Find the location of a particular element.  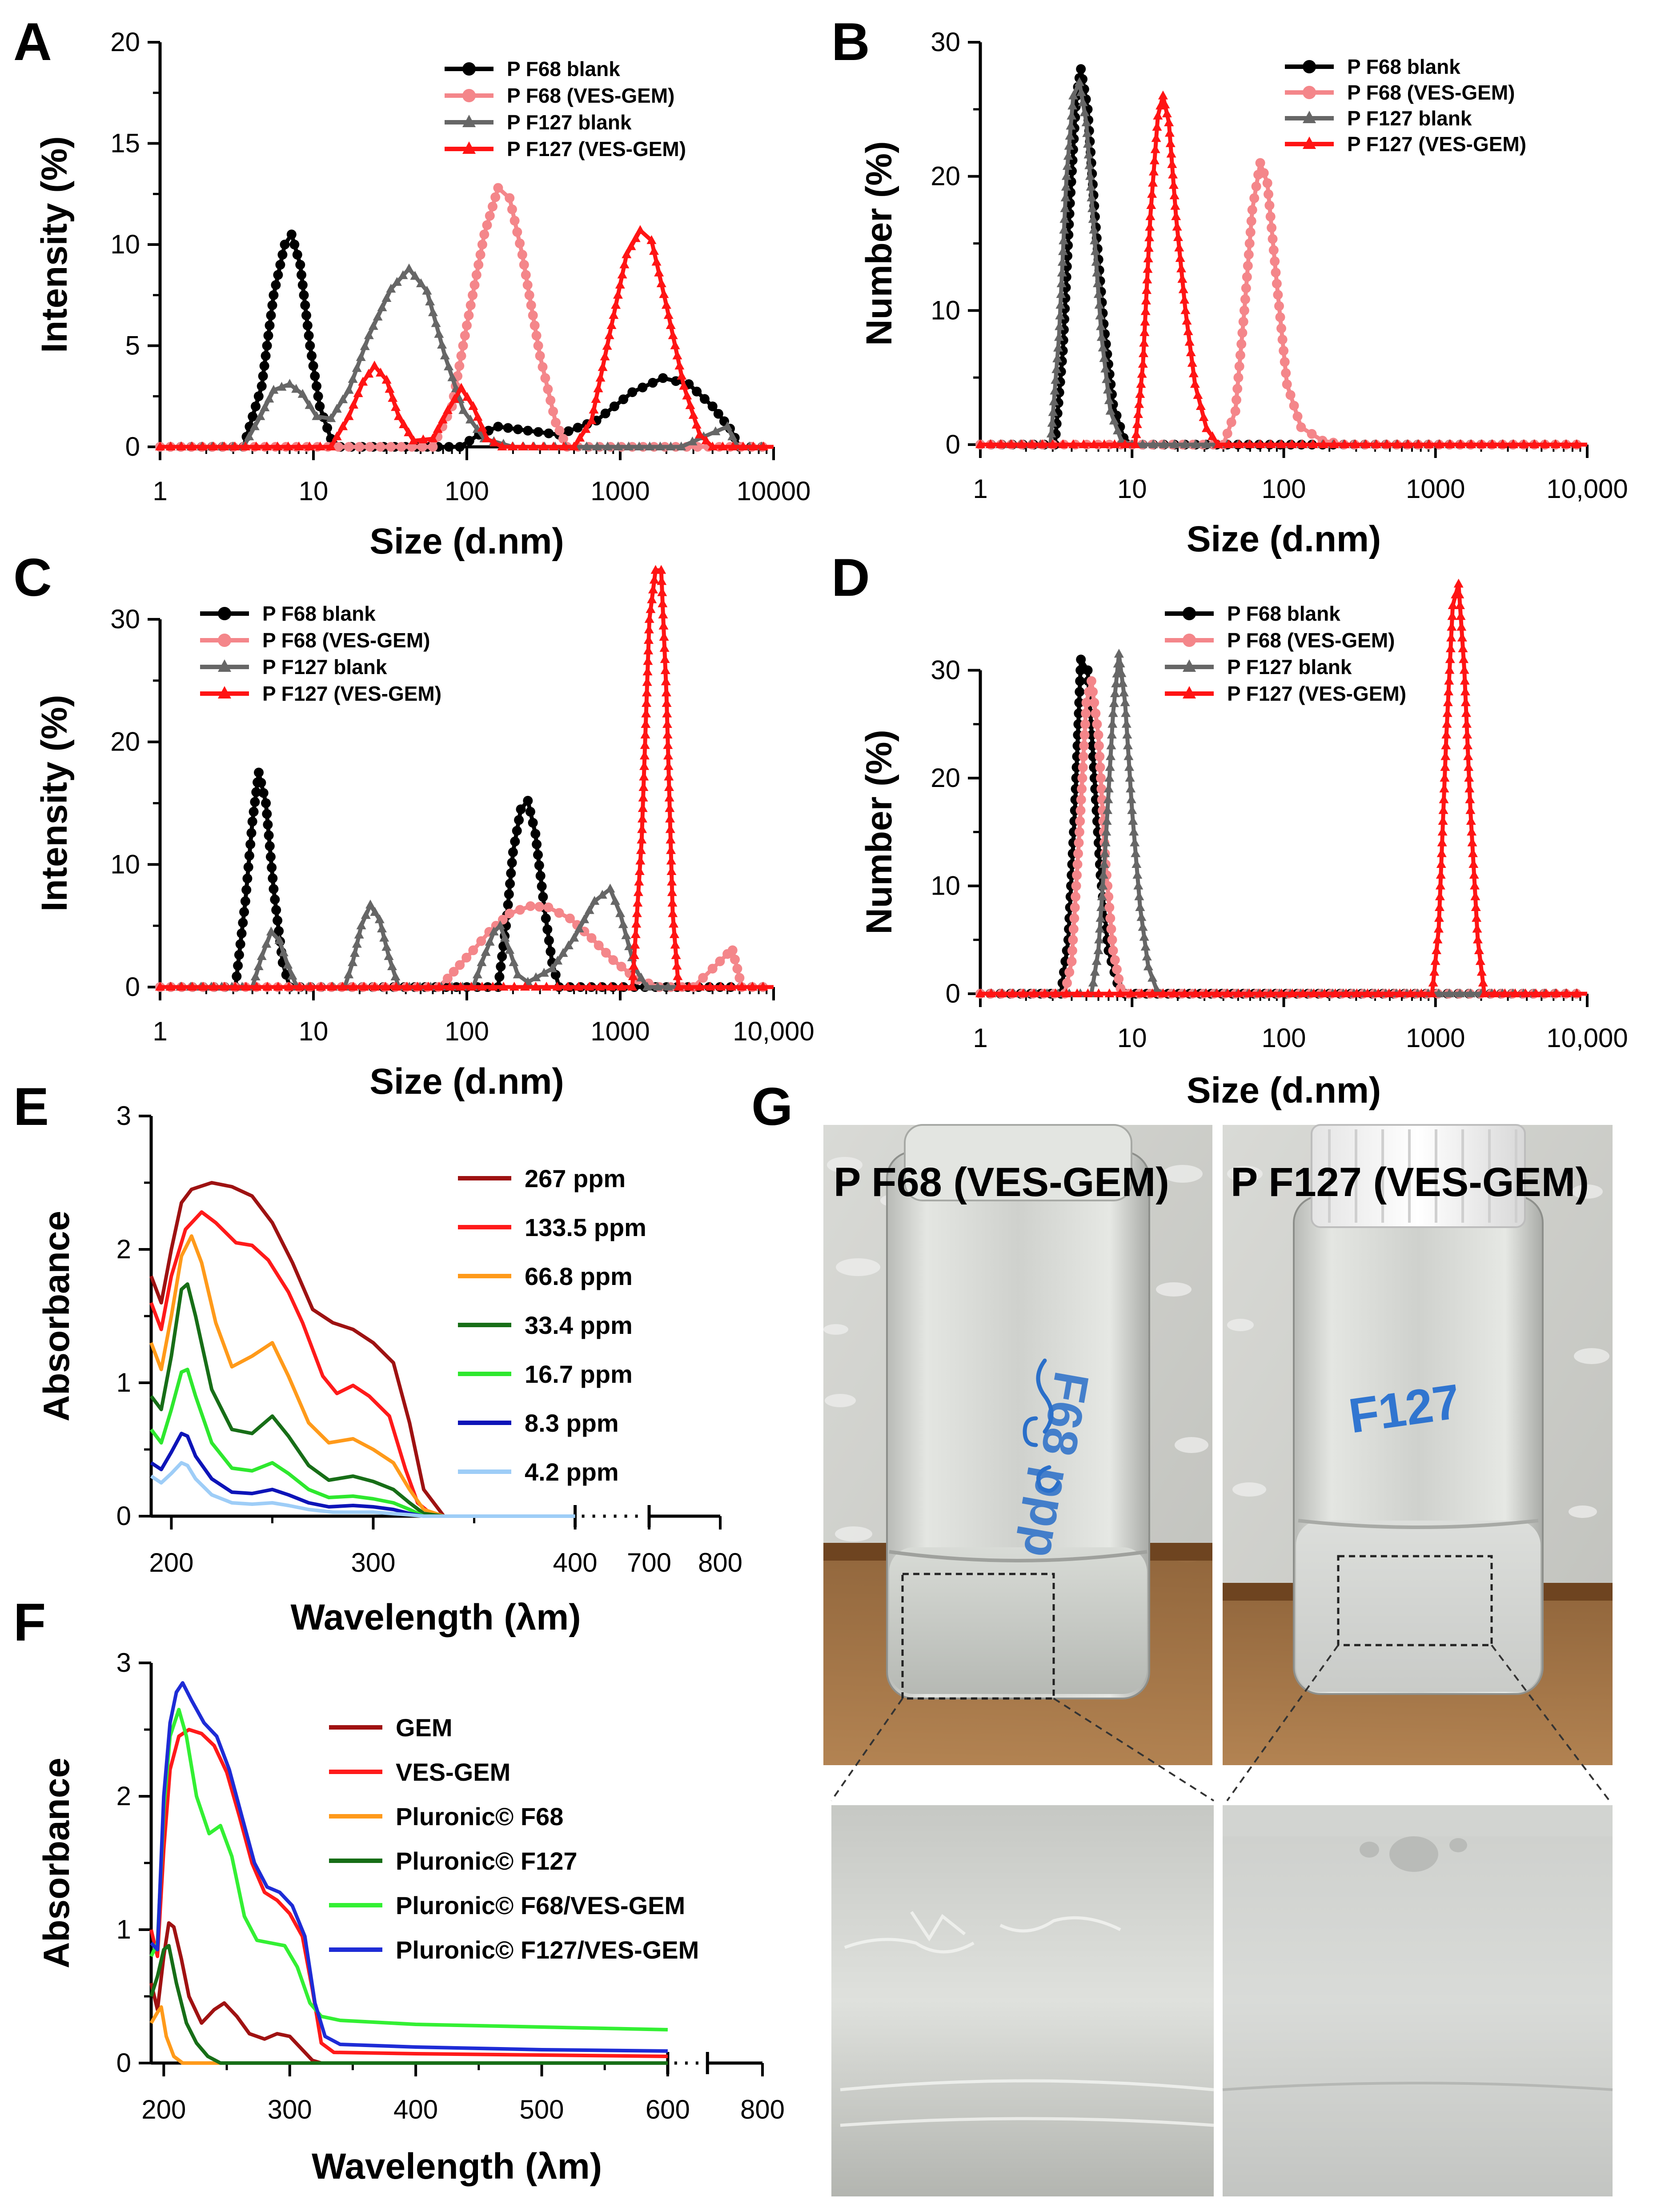

x-tick-label: 1 is located at coordinates (159, 1031).